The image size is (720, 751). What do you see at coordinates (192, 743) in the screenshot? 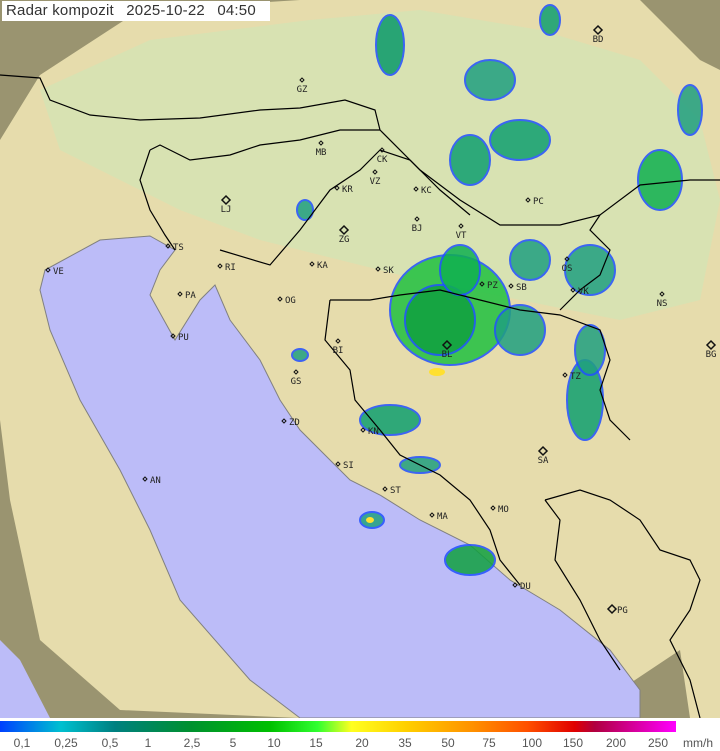
I see `legend-tick: 2,5` at bounding box center [192, 743].